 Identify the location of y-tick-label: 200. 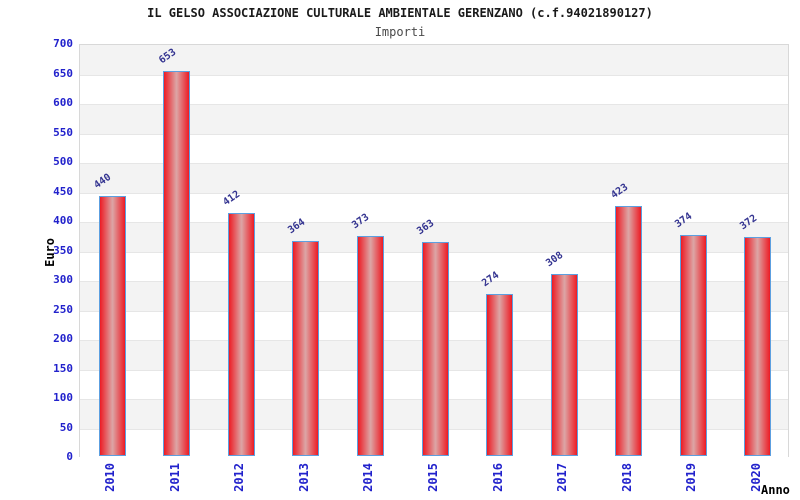
(63, 338).